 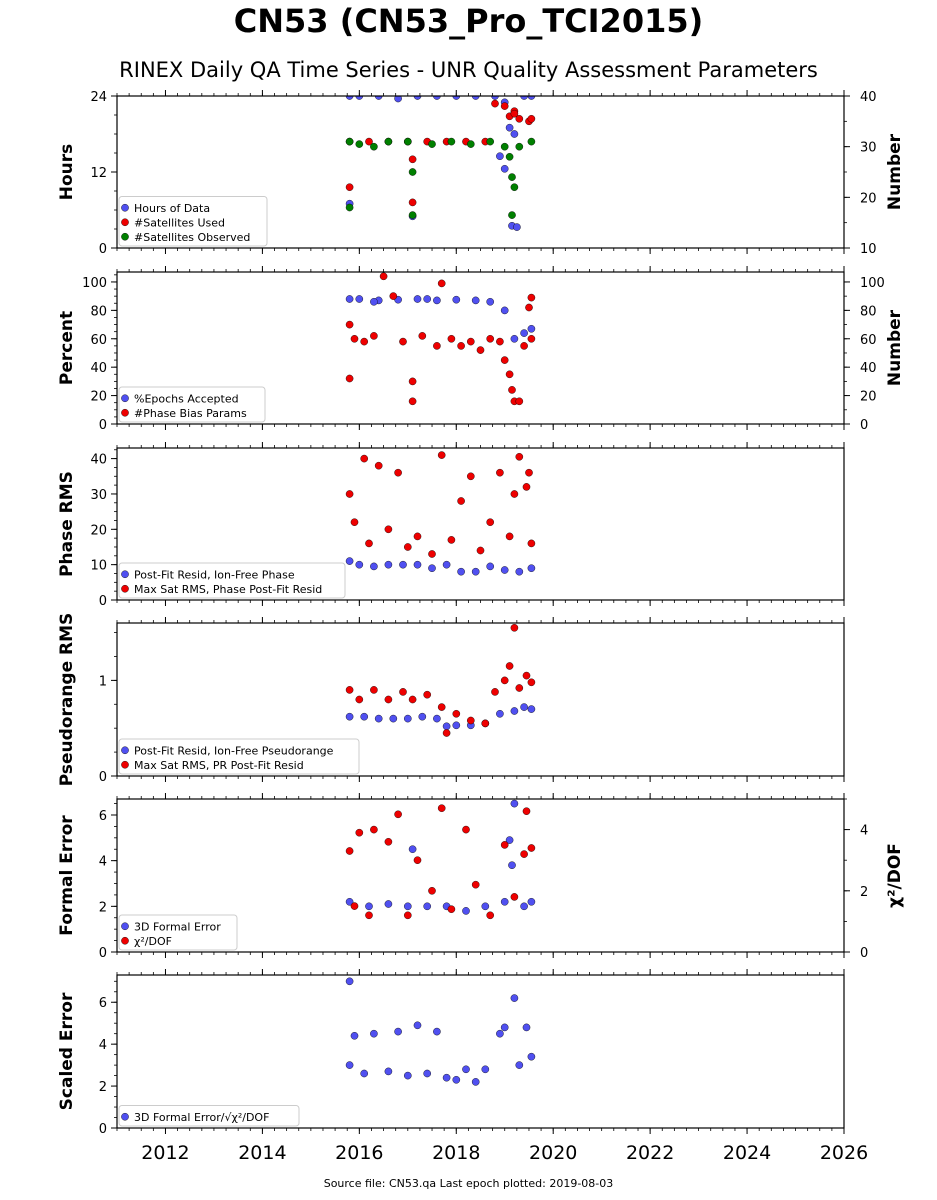 What do you see at coordinates (868, 249) in the screenshot?
I see `y2-tick-label: 10` at bounding box center [868, 249].